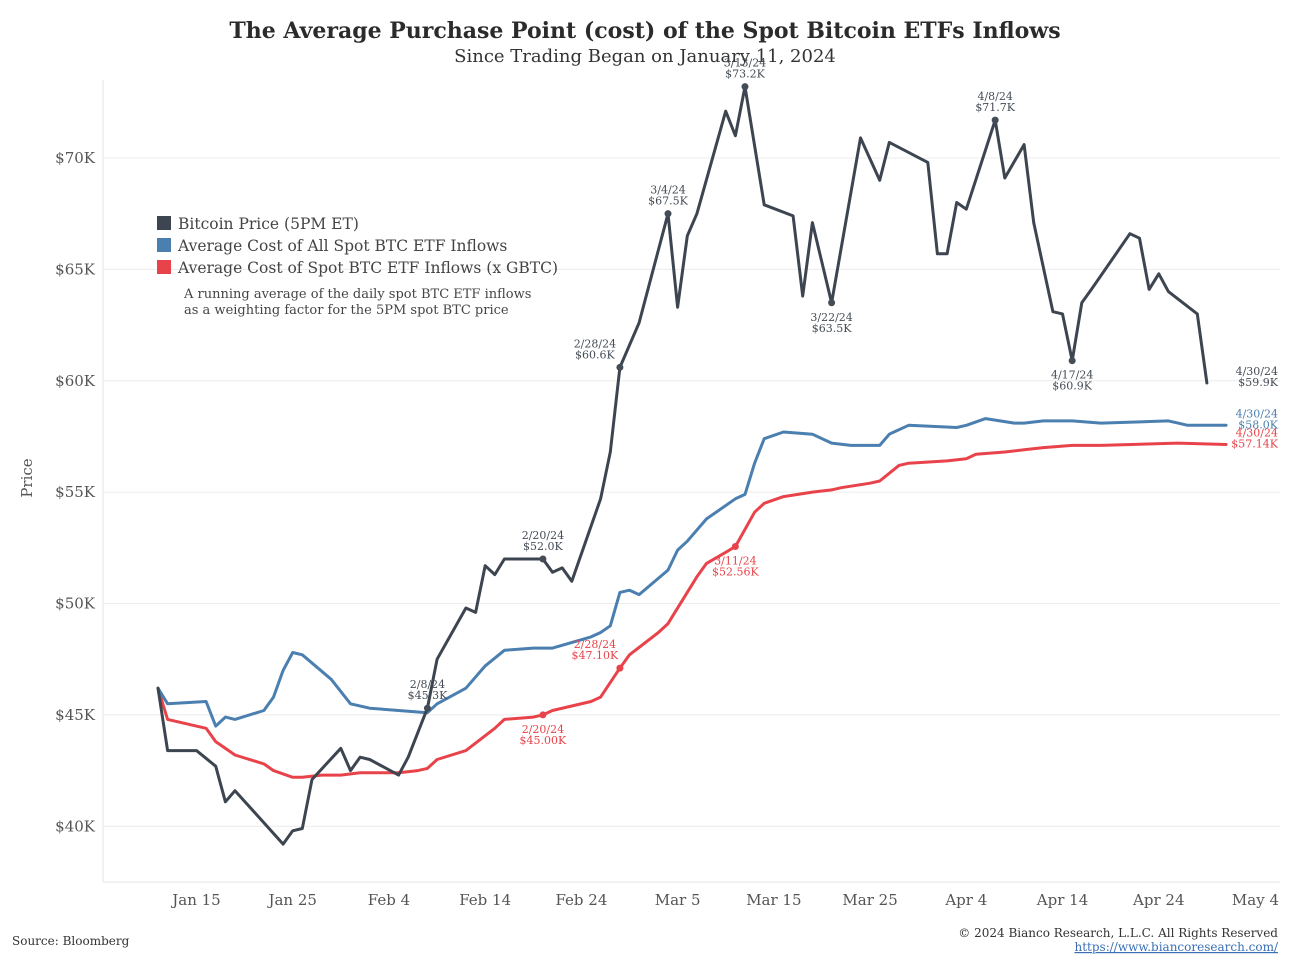 This screenshot has width=1292, height=971. What do you see at coordinates (995, 107) in the screenshot?
I see `annotation-value: $71.7K` at bounding box center [995, 107].